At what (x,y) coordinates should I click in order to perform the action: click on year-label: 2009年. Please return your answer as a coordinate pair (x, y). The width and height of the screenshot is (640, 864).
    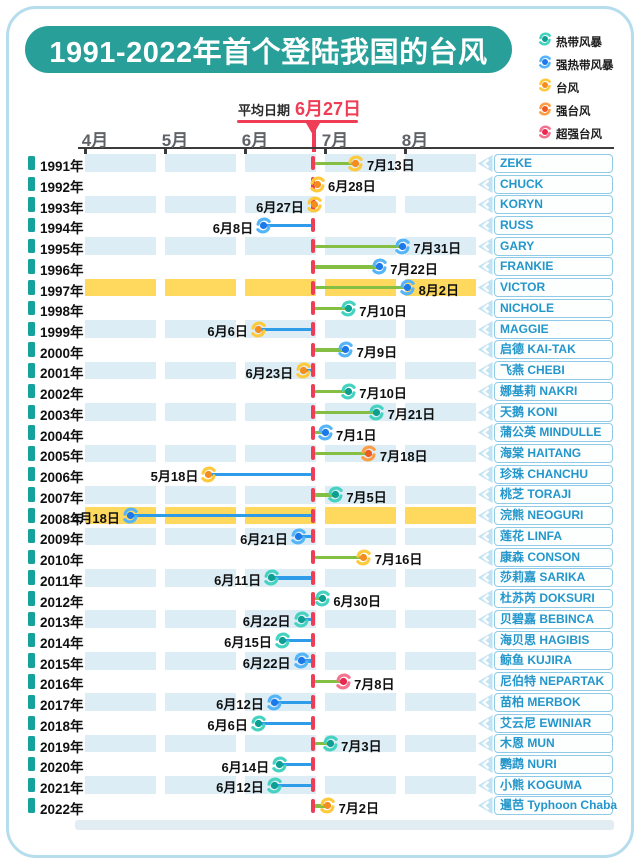
    Looking at the image, I should click on (62, 540).